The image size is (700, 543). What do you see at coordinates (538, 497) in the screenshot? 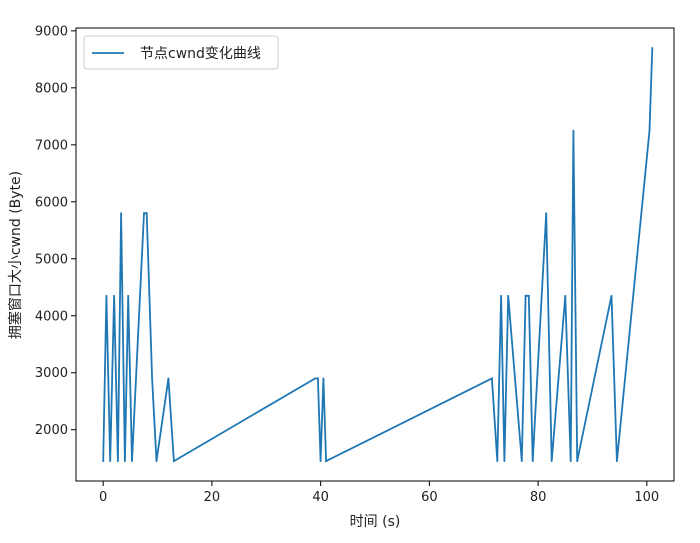
I see `x-tick-label: 80` at bounding box center [538, 497].